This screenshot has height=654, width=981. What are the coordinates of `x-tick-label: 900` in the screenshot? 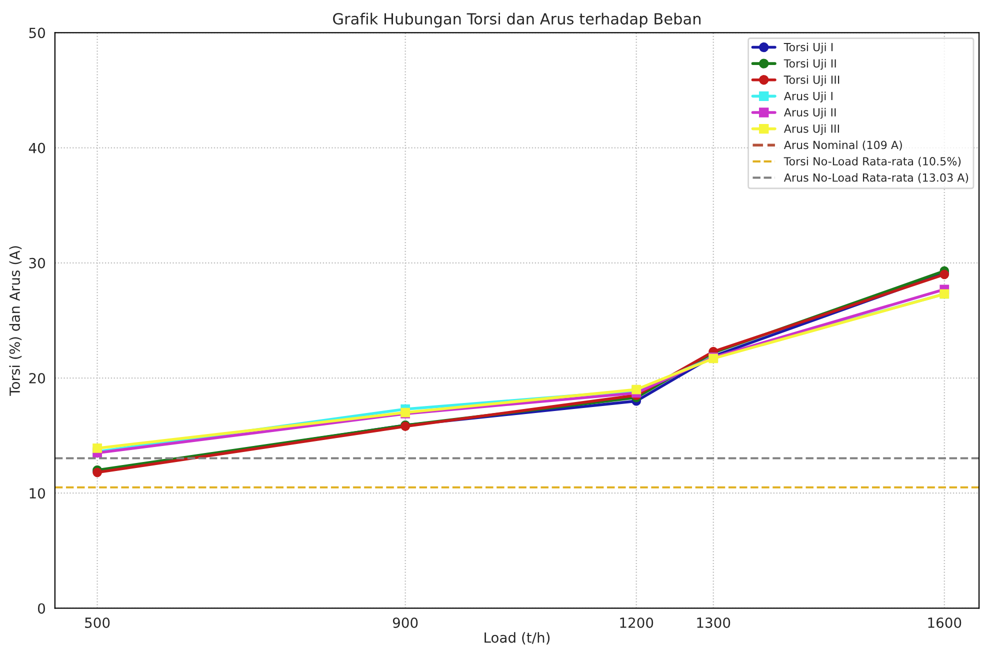 It's located at (405, 622).